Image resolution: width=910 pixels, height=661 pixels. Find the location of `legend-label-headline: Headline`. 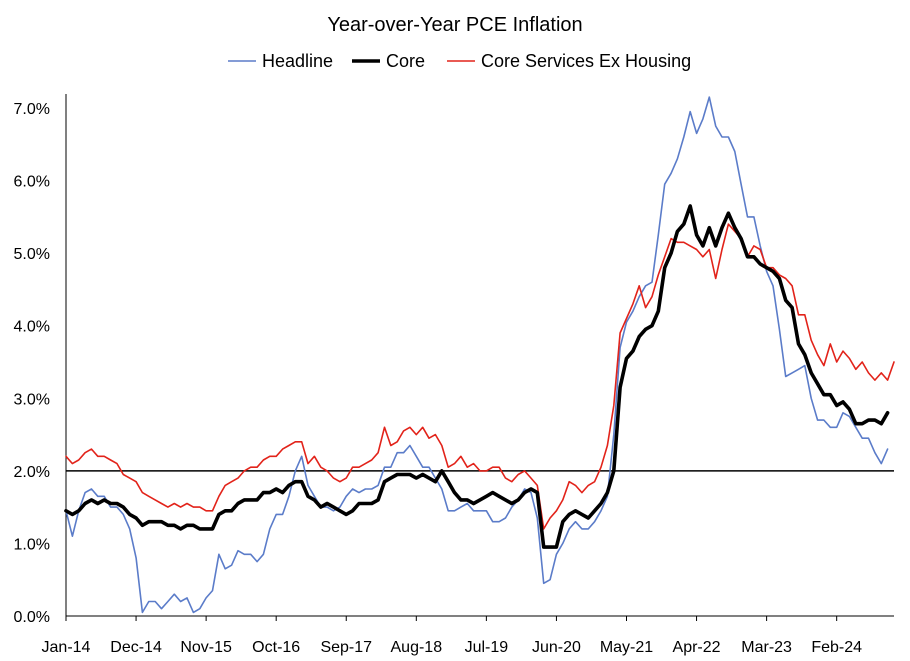

legend-label-headline: Headline is located at coordinates (297, 61).